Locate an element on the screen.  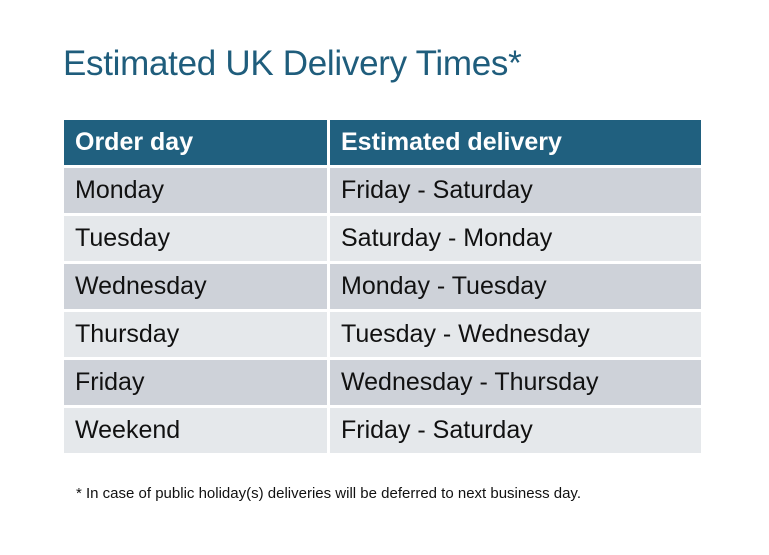
table-row: Friday Wednesday - Thursday is located at coordinates (382, 382).